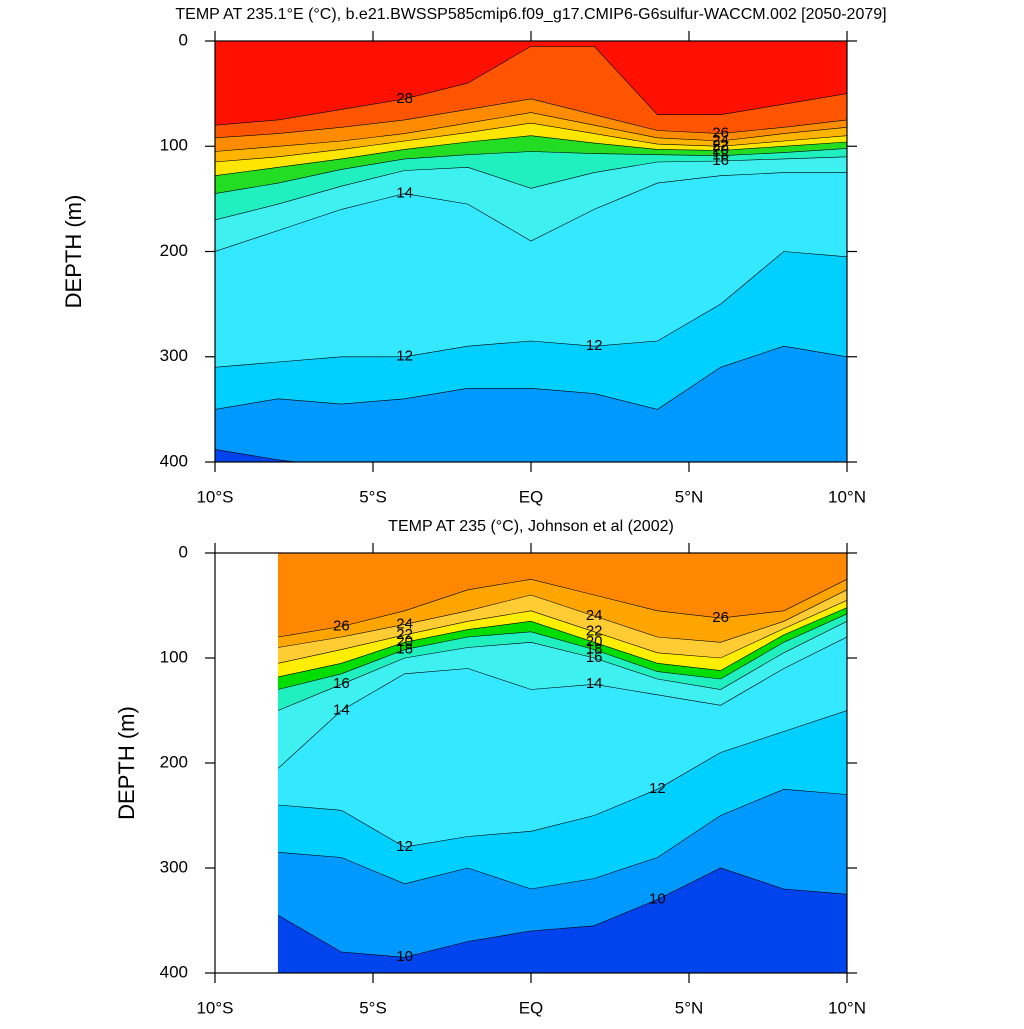 The width and height of the screenshot is (1024, 1029). Describe the element at coordinates (531, 455) in the screenshot. I see `temperature-band` at that location.